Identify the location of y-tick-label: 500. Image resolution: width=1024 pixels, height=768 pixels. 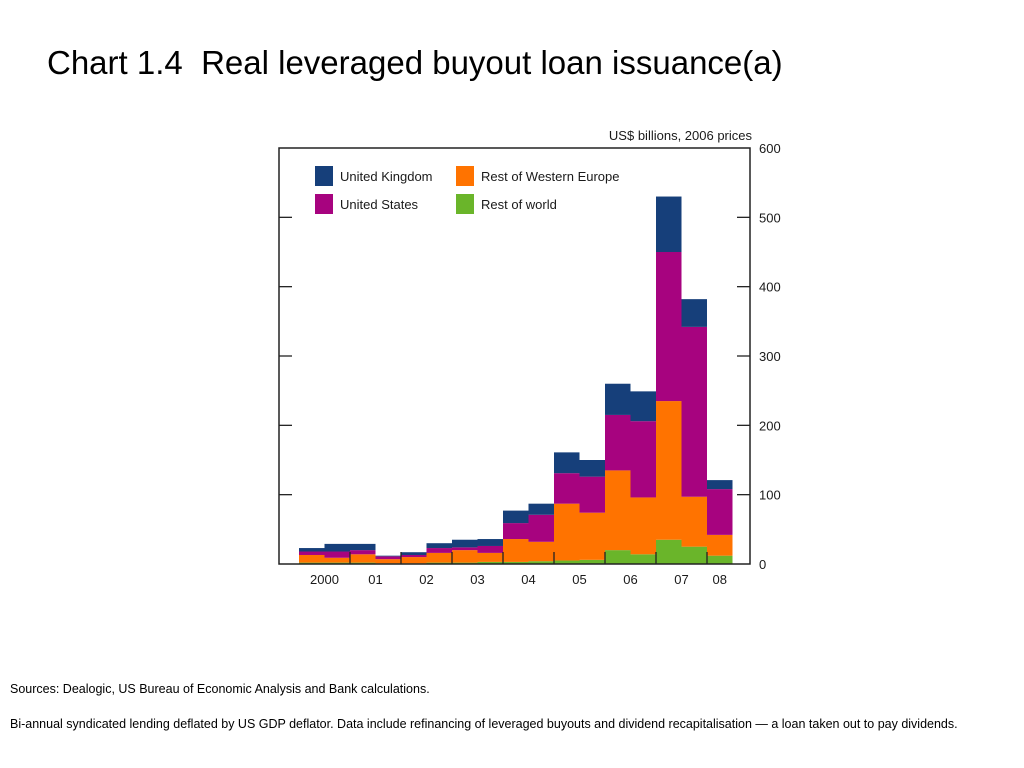
(770, 217).